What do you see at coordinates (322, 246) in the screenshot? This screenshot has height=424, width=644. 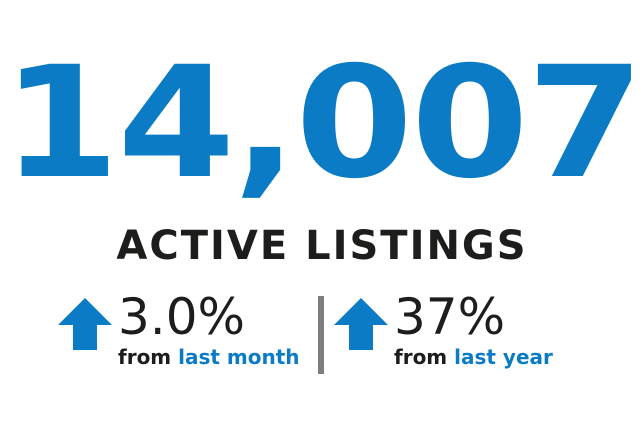 I see `active-listings-label: ACTIVE LISTINGS` at bounding box center [322, 246].